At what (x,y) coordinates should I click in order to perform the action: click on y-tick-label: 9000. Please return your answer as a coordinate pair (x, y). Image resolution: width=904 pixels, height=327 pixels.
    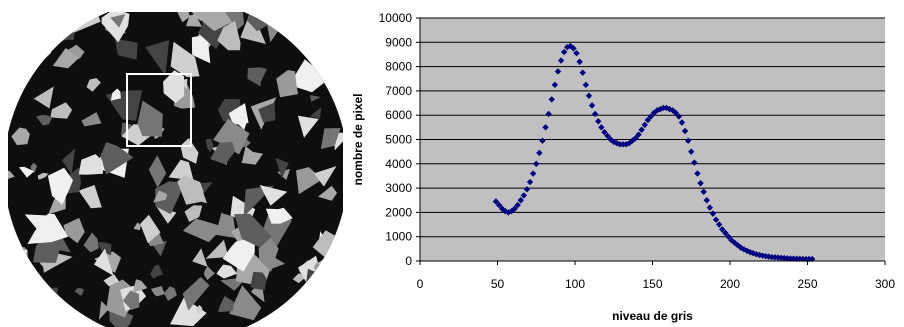
    Looking at the image, I should click on (398, 42).